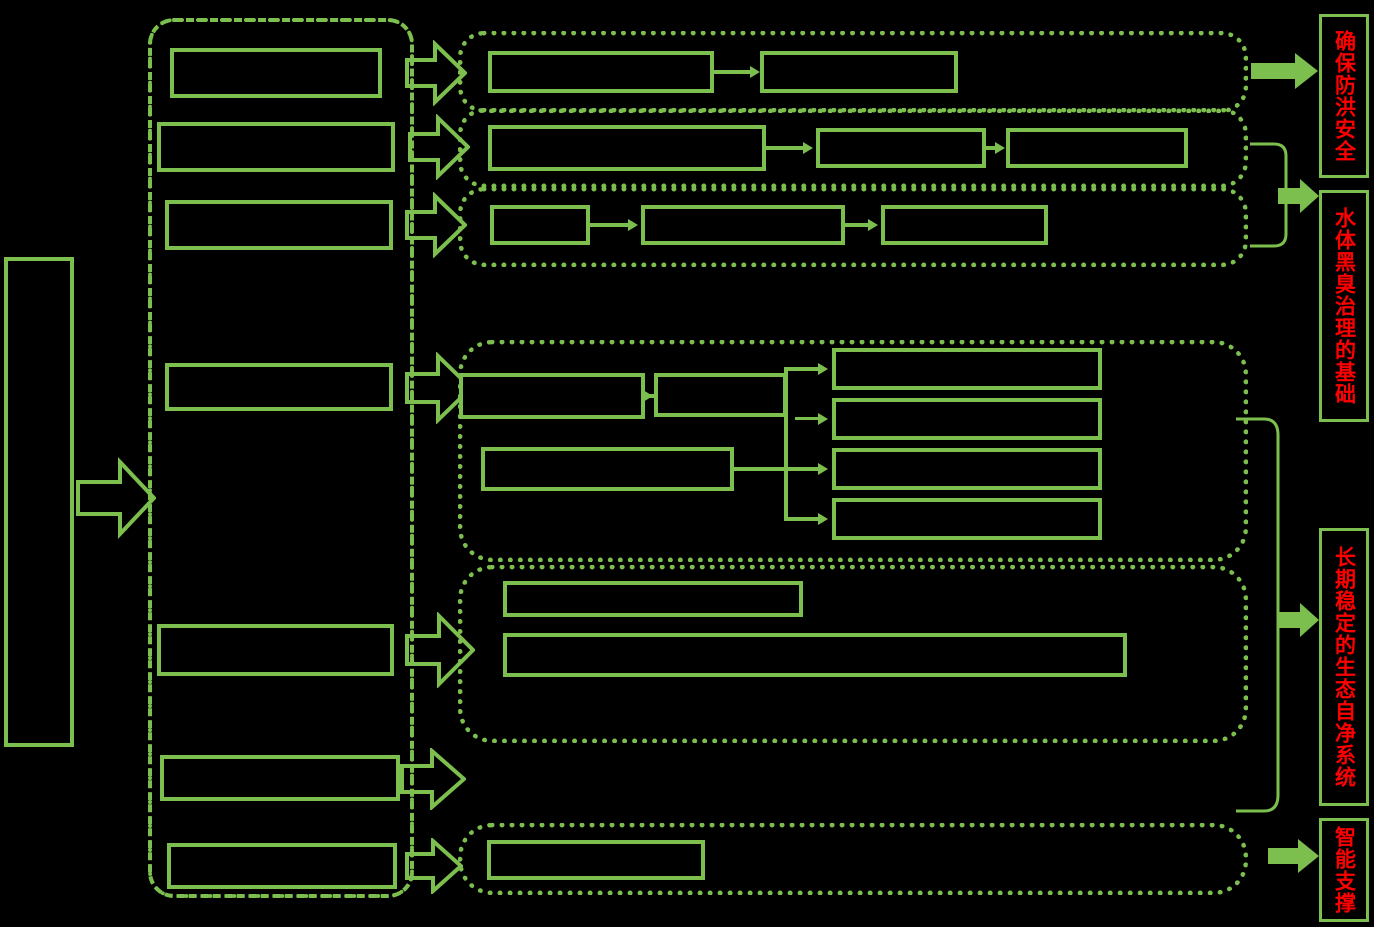 The image size is (1374, 927). Describe the element at coordinates (1299, 196) in the screenshot. I see `outcome-2-arrow` at that location.